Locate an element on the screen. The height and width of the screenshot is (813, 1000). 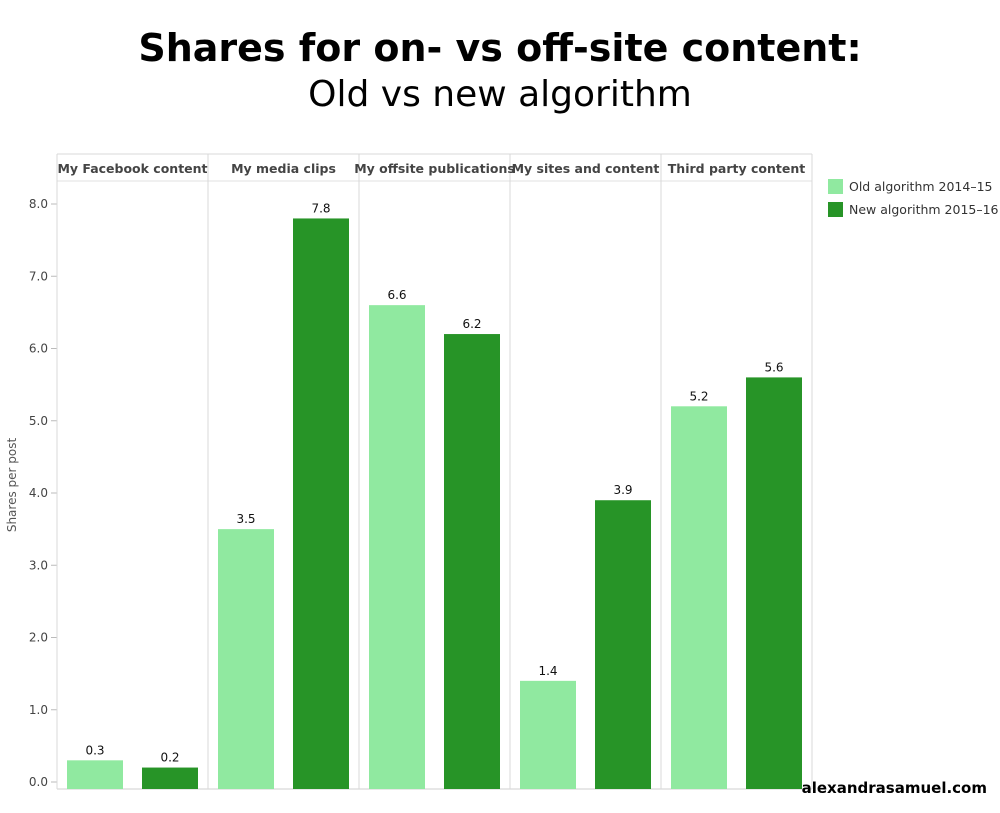
data-label: 7.8 is located at coordinates (320, 208).